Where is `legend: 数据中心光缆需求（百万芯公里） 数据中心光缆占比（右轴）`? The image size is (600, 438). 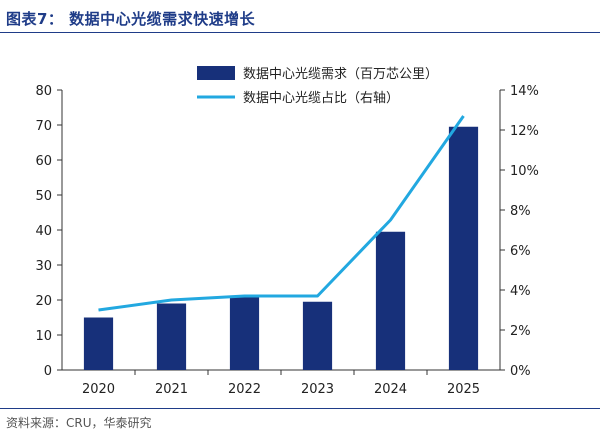
legend: 数据中心光缆需求（百万芯公里） 数据中心光缆占比（右轴） is located at coordinates (317, 86).